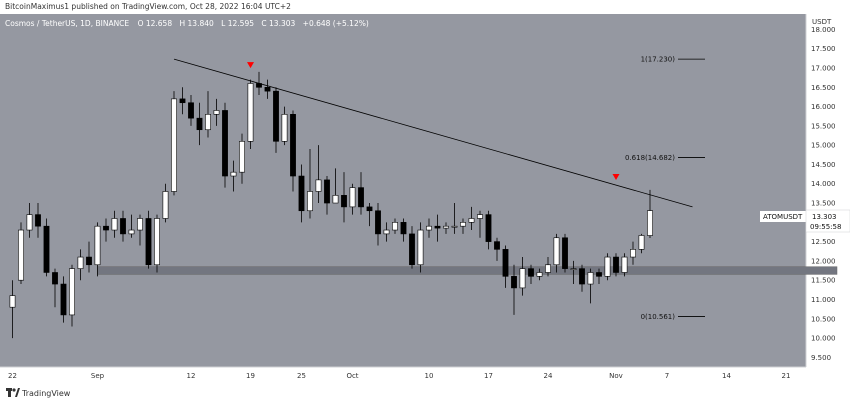 This screenshot has height=403, width=850. I want to click on support-zone, so click(467, 270).